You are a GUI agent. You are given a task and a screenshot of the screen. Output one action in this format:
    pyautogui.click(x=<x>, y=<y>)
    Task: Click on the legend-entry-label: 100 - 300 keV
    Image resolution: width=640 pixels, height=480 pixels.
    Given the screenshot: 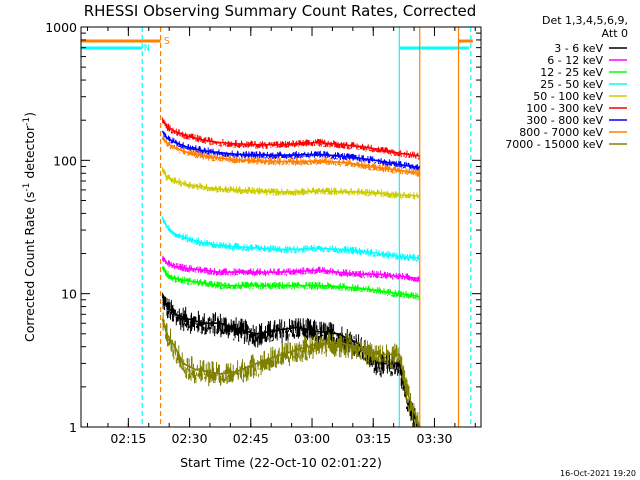 What is the action you would take?
    pyautogui.click(x=564, y=108)
    